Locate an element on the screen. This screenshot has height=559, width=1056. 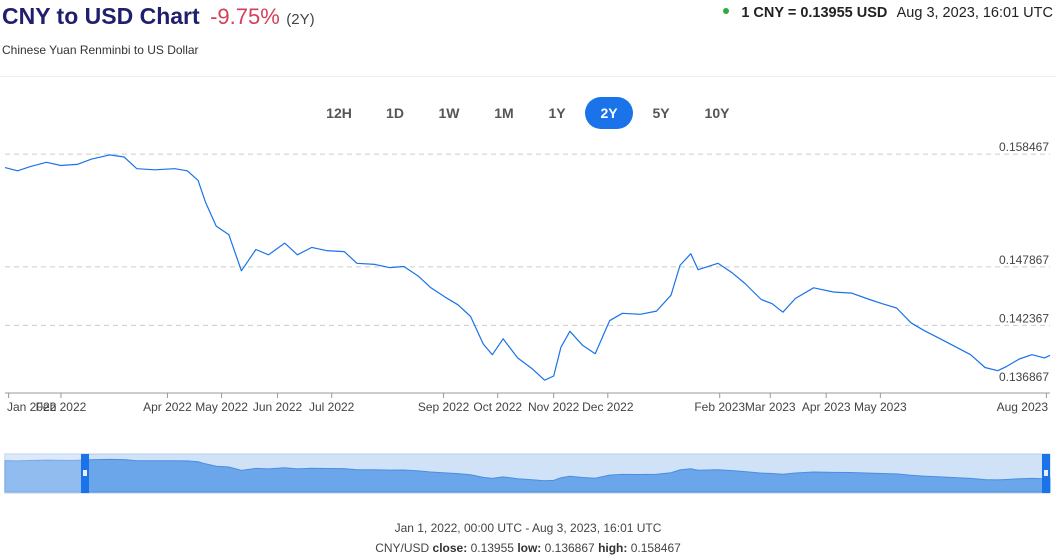
x-tick-label: Sep 2022 is located at coordinates (444, 407).